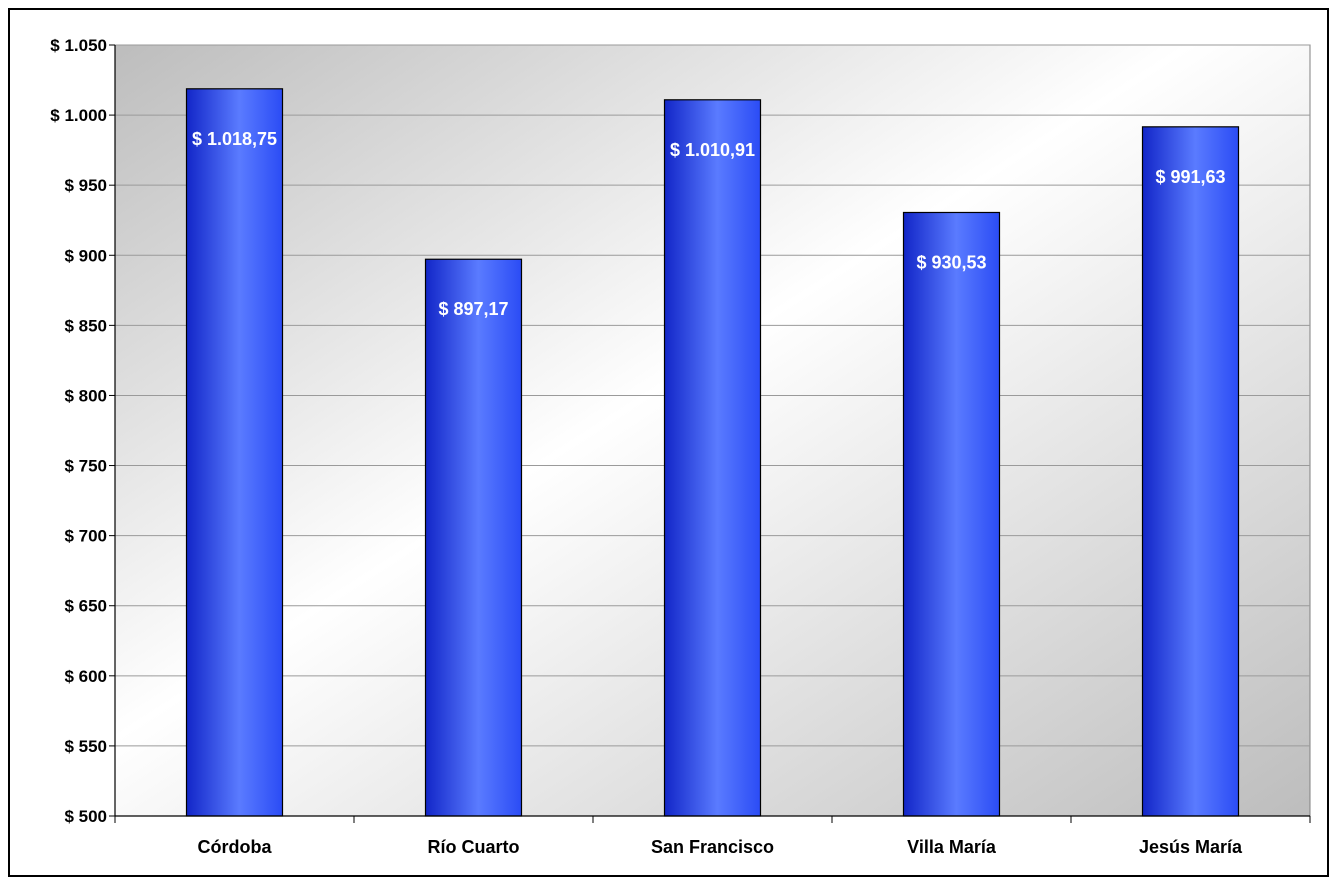  What do you see at coordinates (85, 536) in the screenshot?
I see `y-tick-label: $ 700` at bounding box center [85, 536].